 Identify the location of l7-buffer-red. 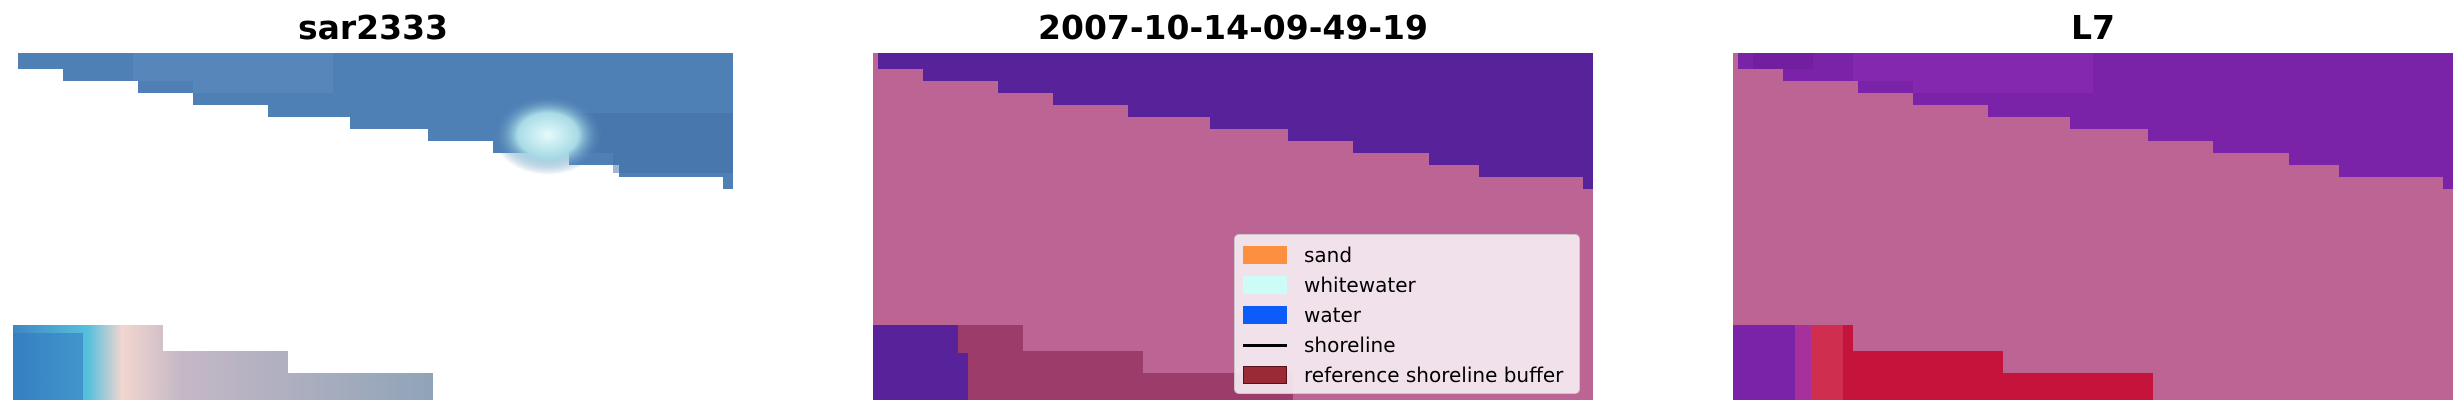
(1982, 362).